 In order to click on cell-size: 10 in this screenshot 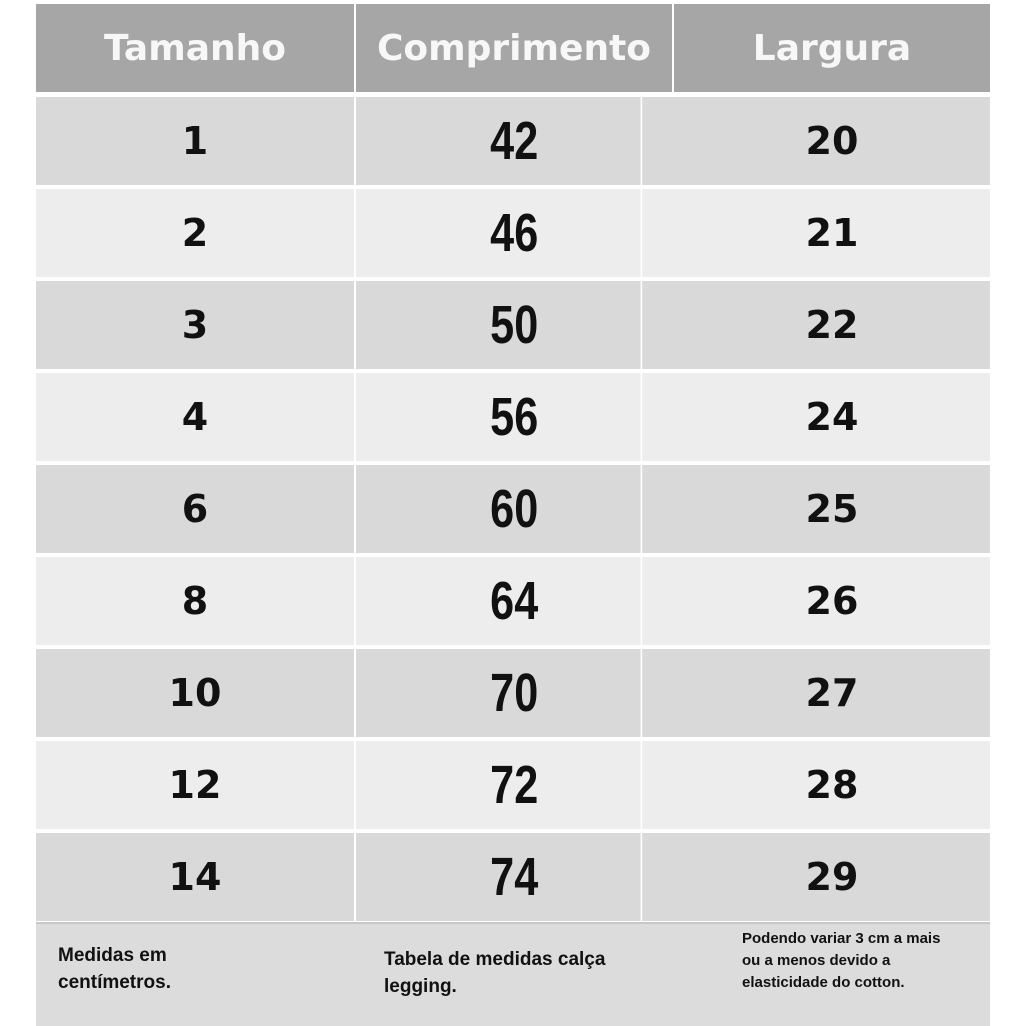, I will do `click(196, 693)`.